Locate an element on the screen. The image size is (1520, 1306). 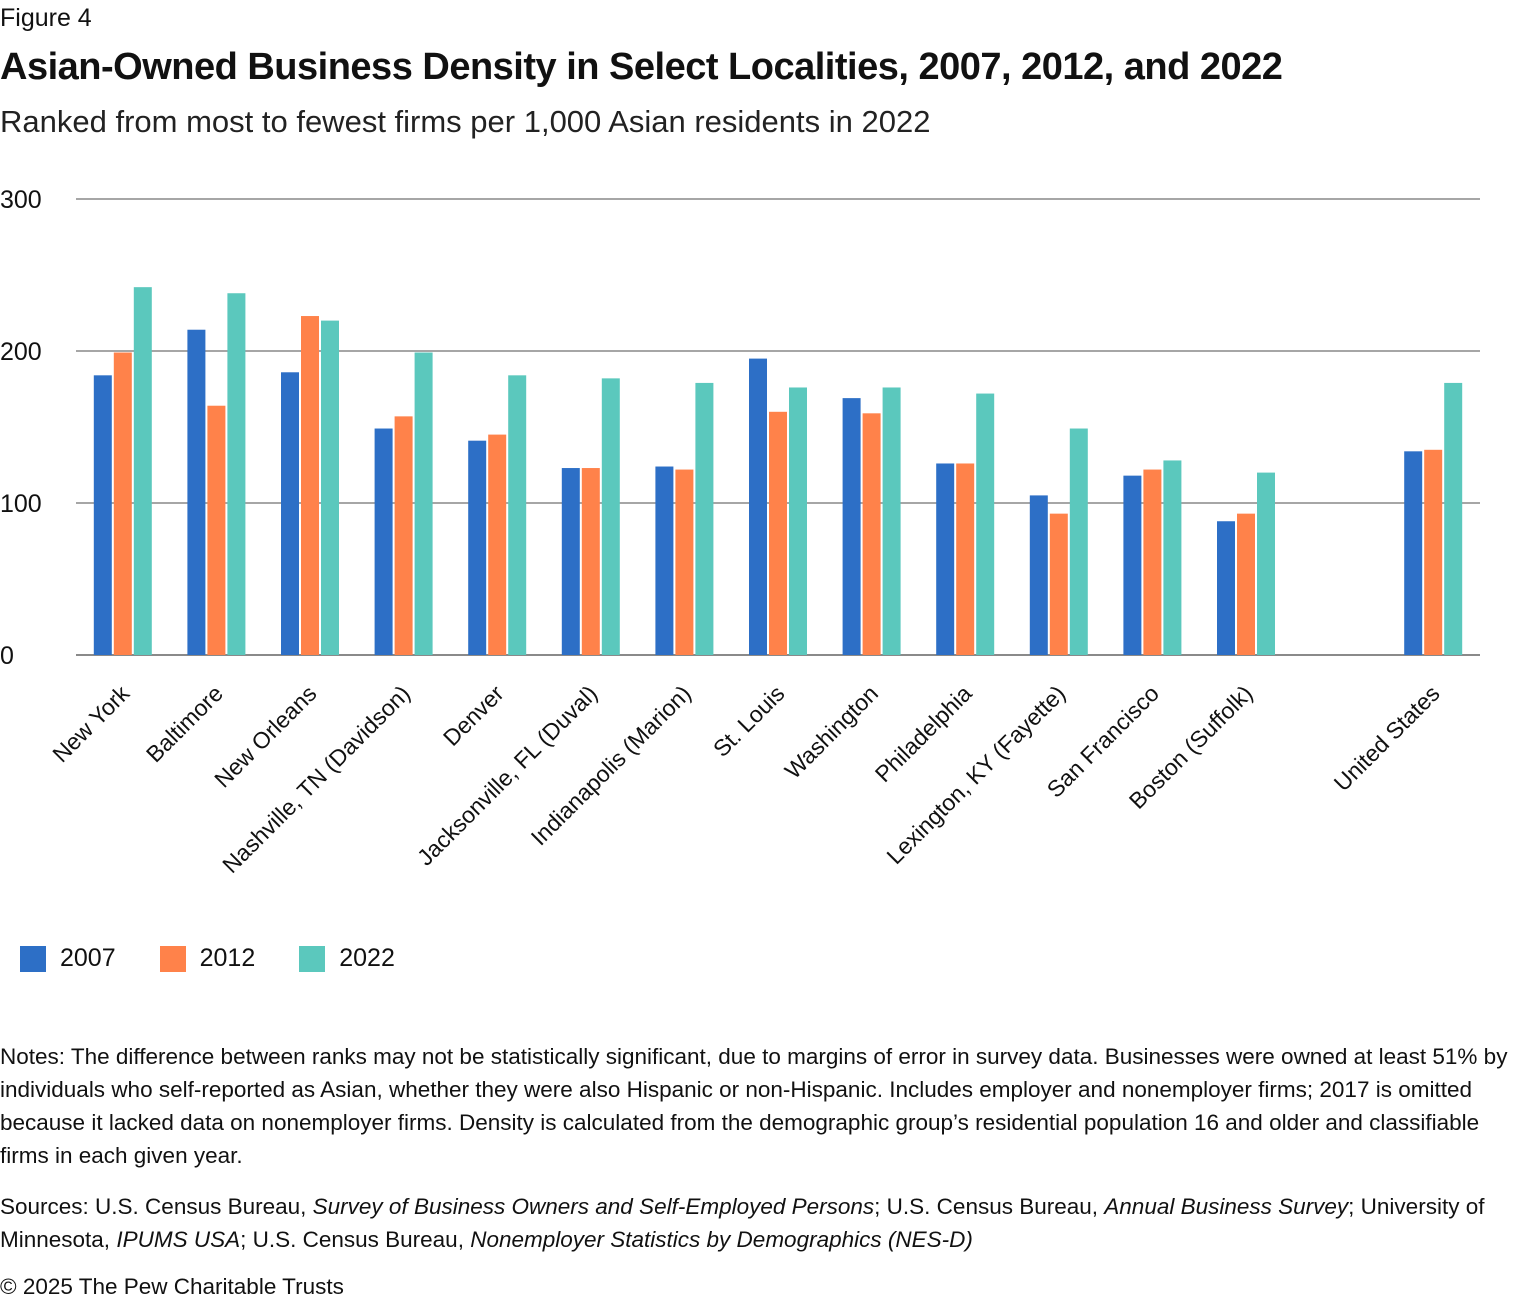
legend-item-2022: 2022 is located at coordinates (347, 958).